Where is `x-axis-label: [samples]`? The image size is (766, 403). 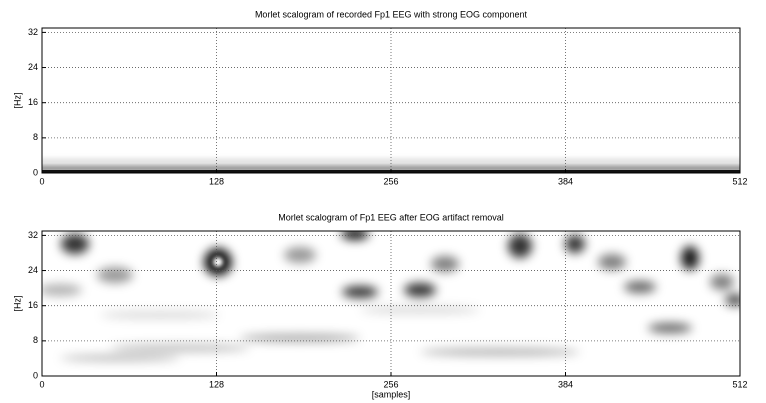 x-axis-label: [samples] is located at coordinates (391, 394).